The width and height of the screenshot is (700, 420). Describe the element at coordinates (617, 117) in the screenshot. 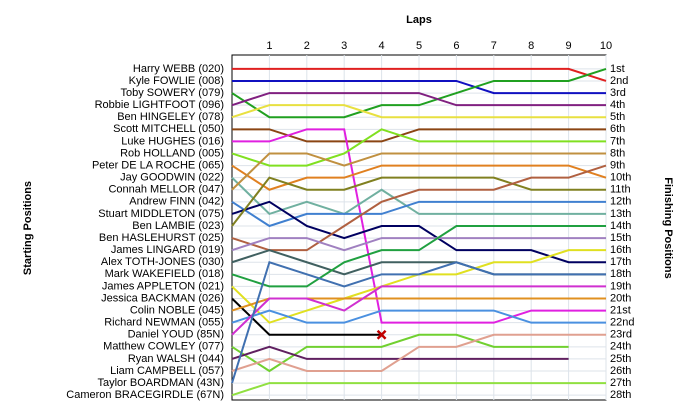

I see `y2-tick-label: 5th` at that location.